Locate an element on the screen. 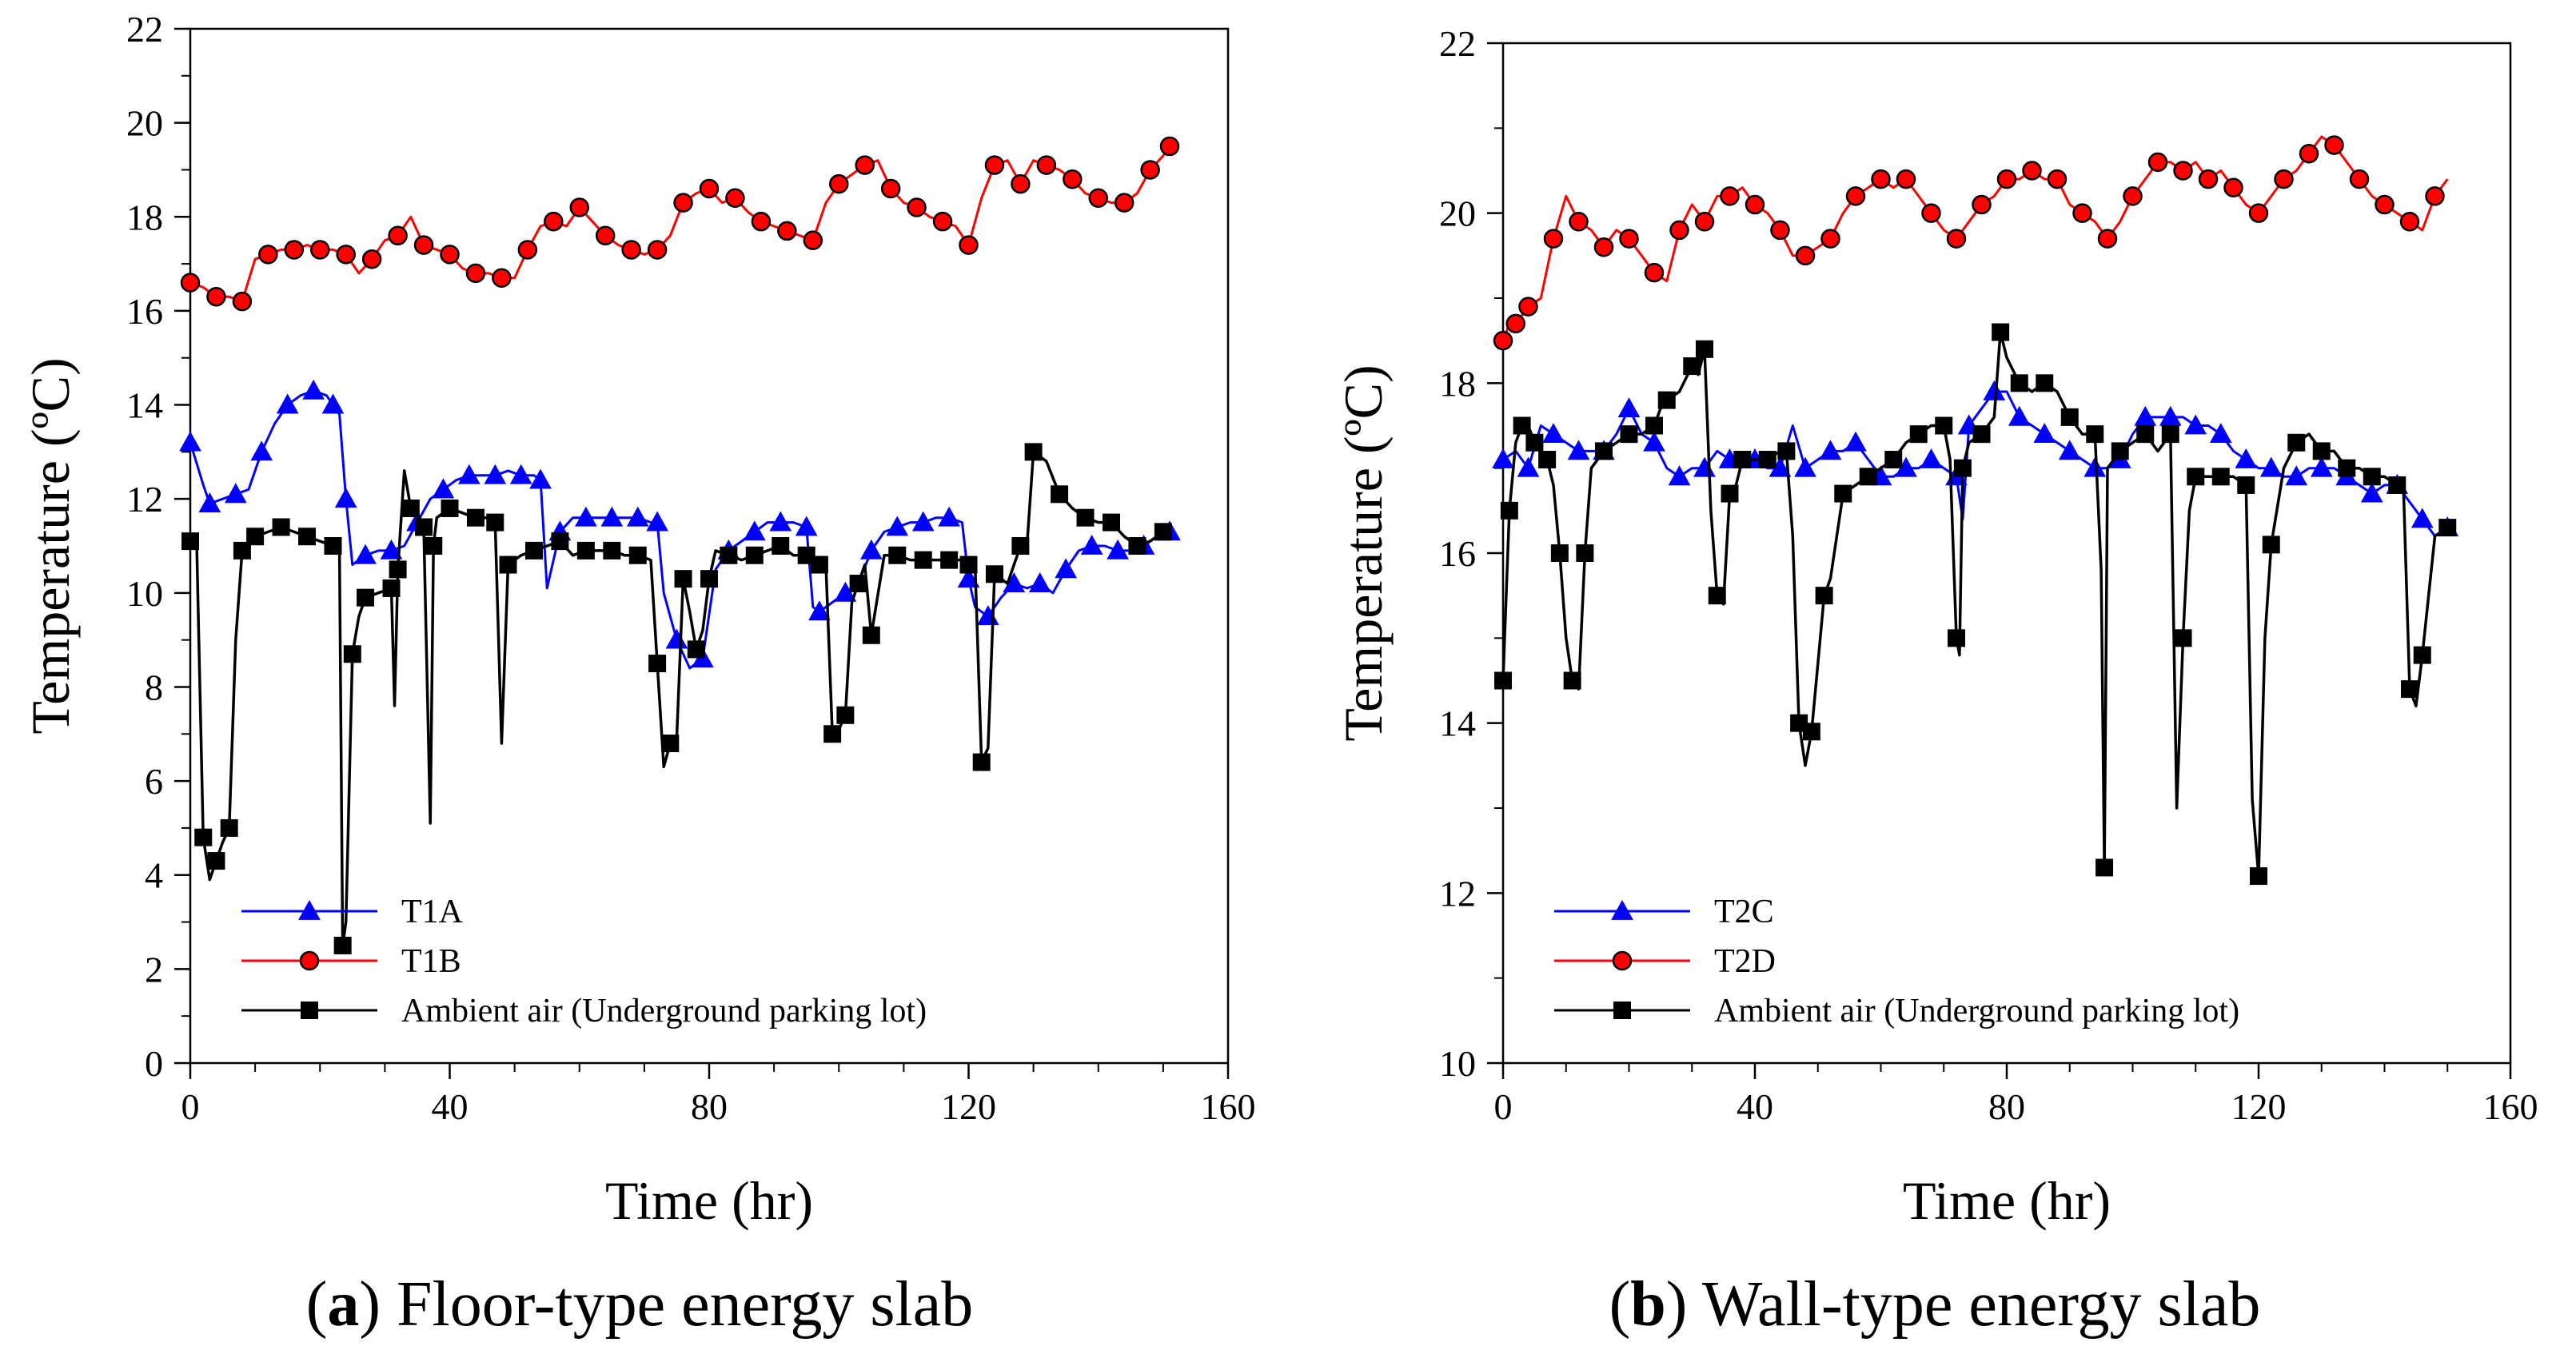 The width and height of the screenshot is (2576, 1358). y-tick-label-a: 4 is located at coordinates (154, 876).